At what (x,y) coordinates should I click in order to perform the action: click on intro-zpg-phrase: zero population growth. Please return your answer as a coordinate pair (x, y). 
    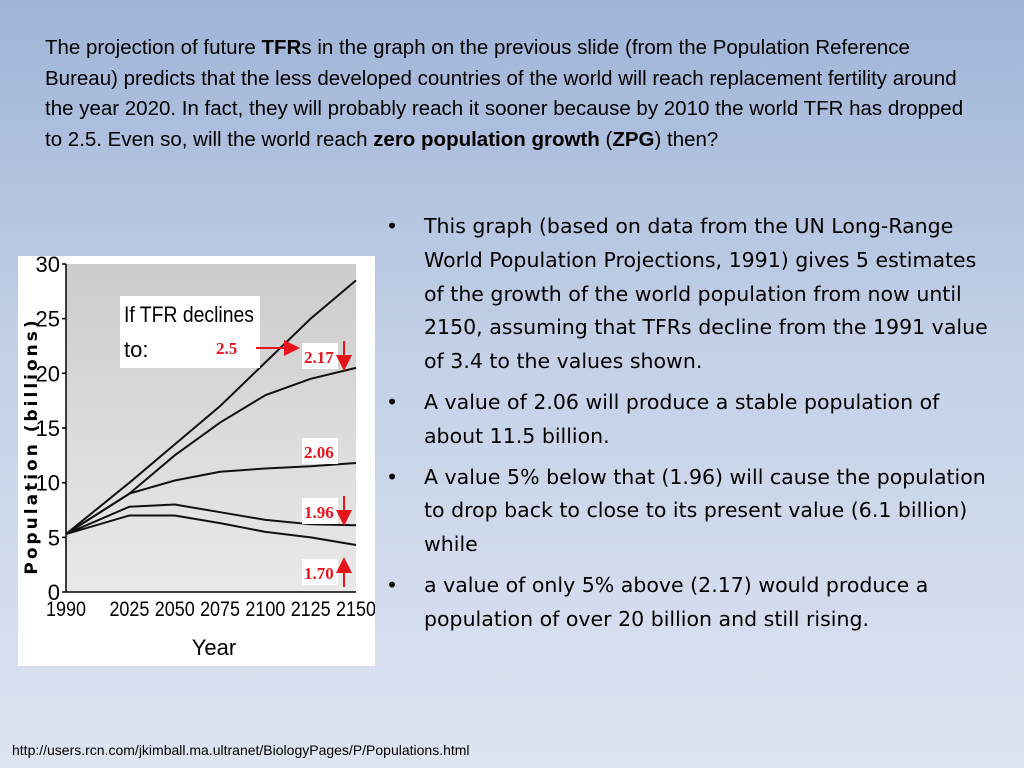
    Looking at the image, I should click on (486, 139).